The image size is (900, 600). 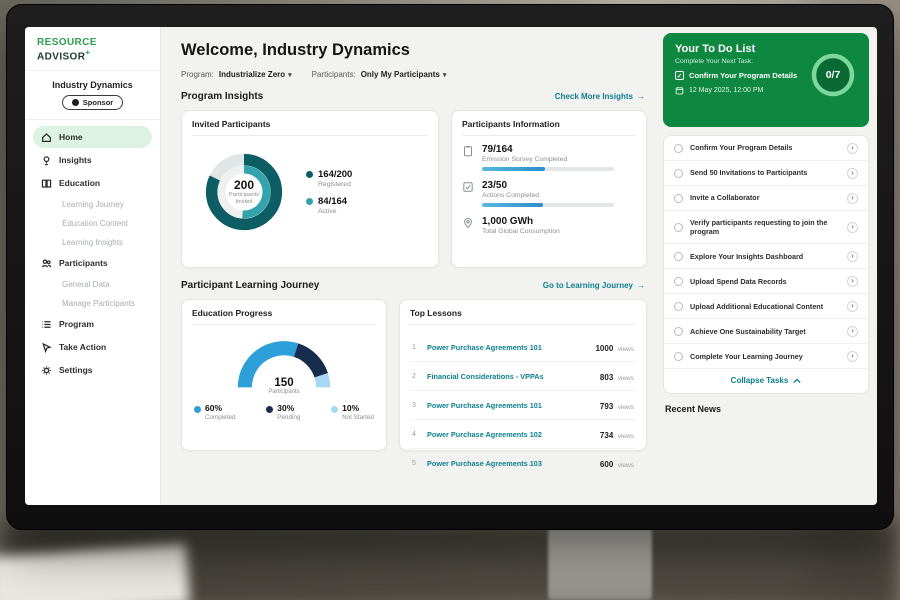 What do you see at coordinates (92, 324) in the screenshot?
I see `sidebar-item-program: Program` at bounding box center [92, 324].